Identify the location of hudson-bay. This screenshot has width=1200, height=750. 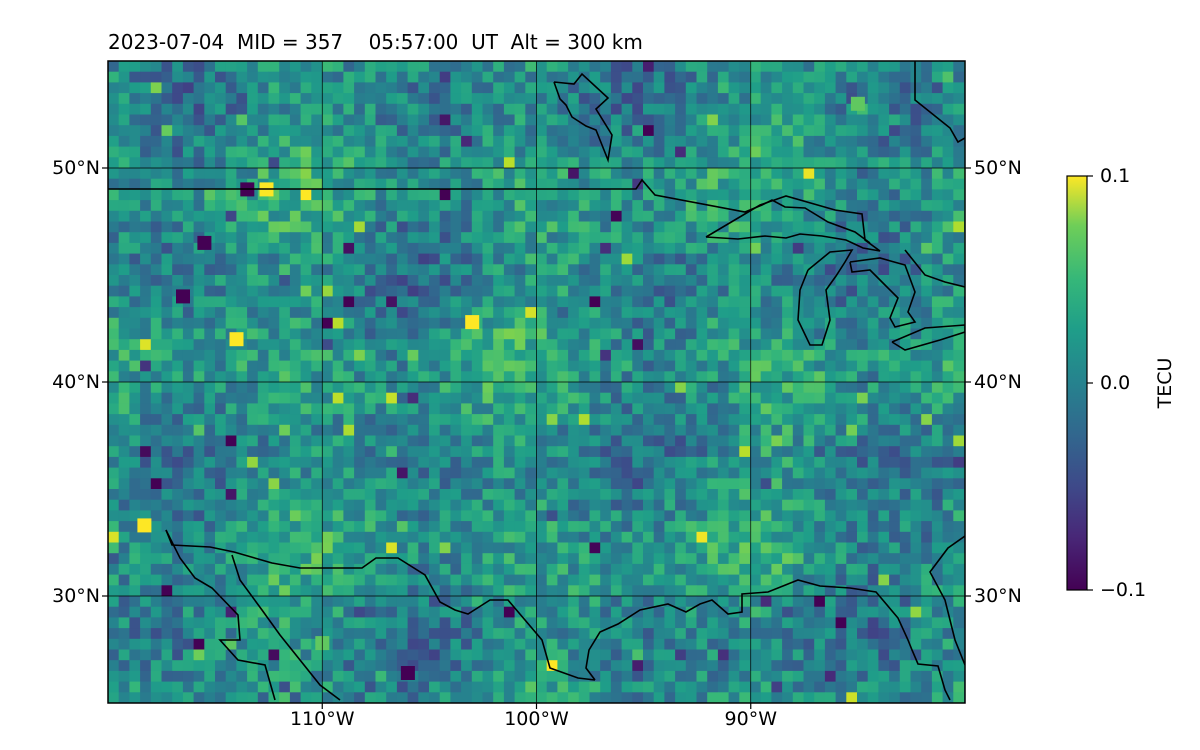
(583, 117).